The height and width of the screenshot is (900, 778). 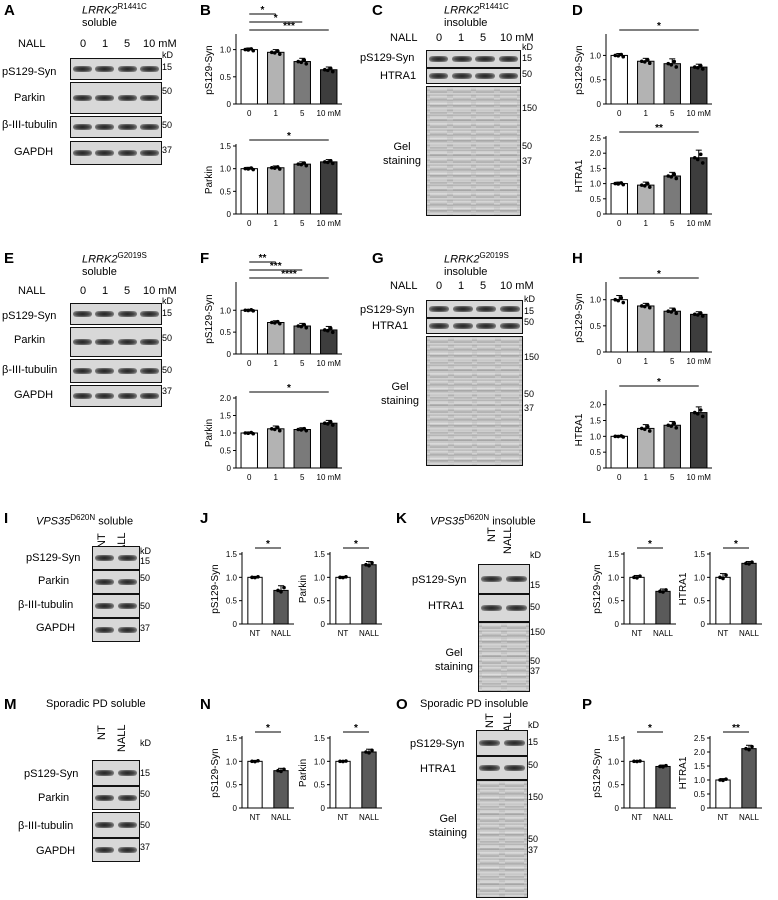 What do you see at coordinates (527, 146) in the screenshot?
I see `panel-c-gel-mw-1: 50` at bounding box center [527, 146].